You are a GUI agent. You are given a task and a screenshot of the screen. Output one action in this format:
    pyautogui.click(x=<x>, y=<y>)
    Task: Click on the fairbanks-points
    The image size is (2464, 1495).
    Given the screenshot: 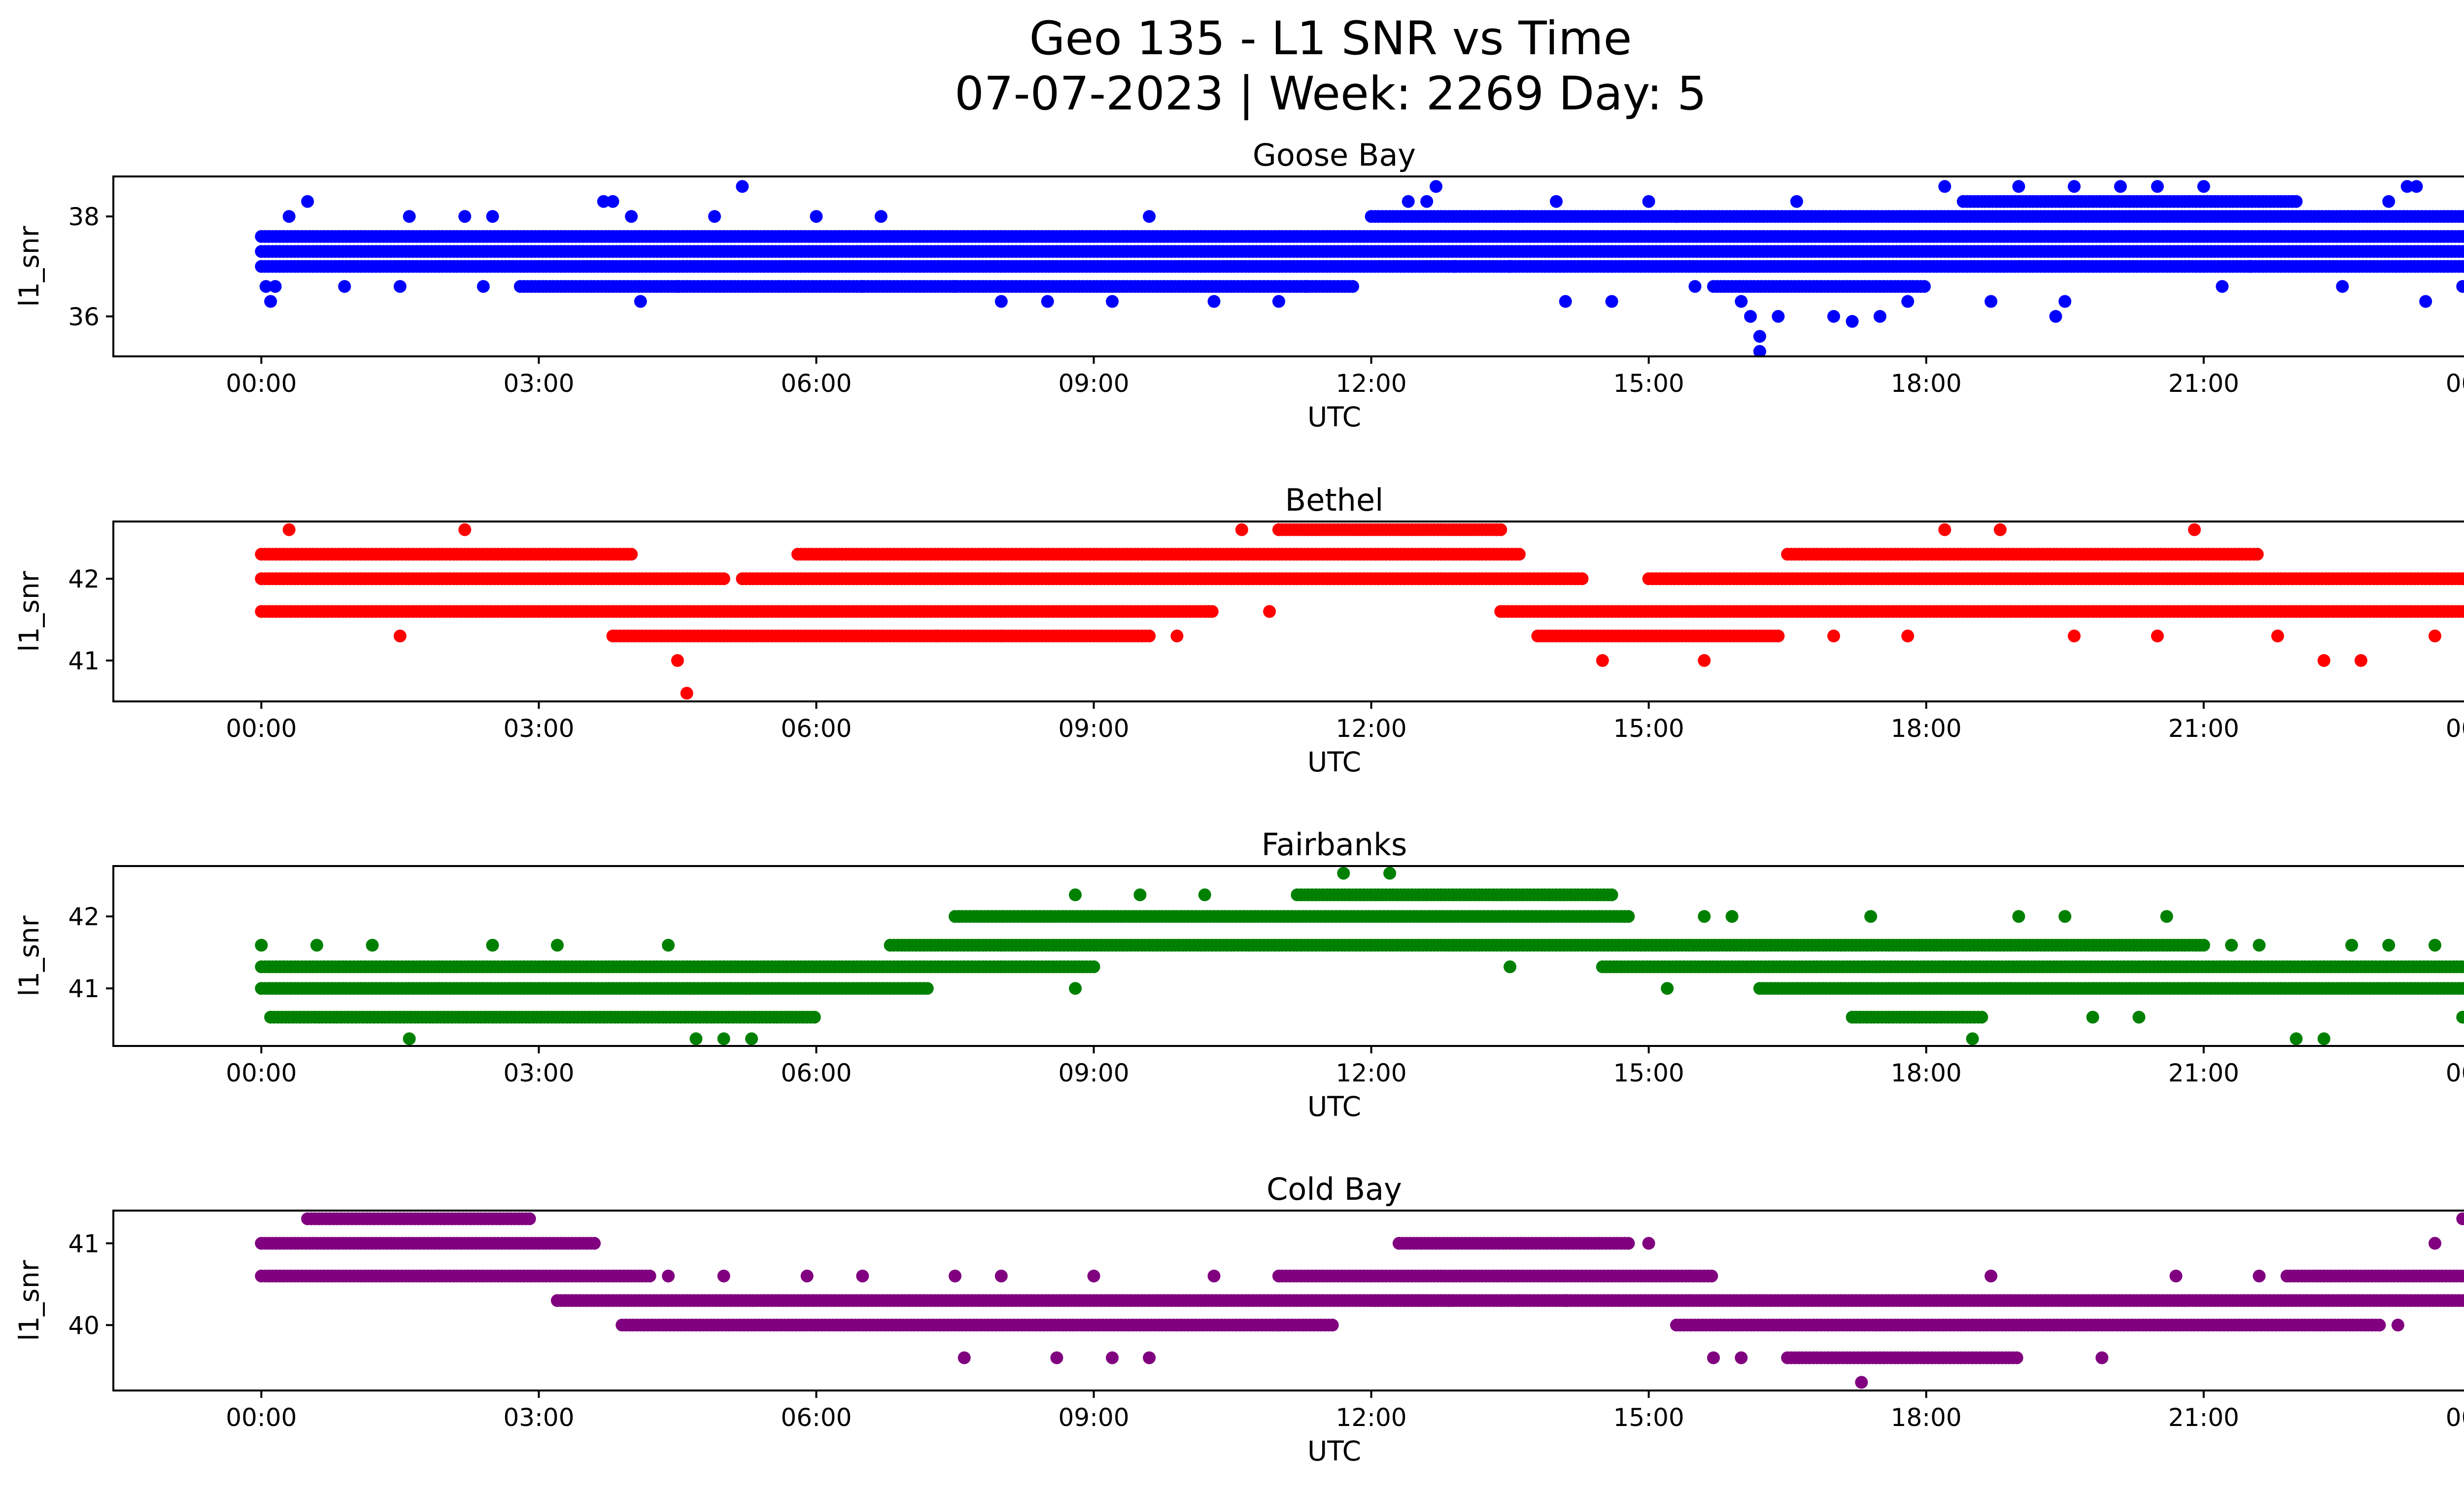 What is the action you would take?
    pyautogui.click(x=1359, y=956)
    